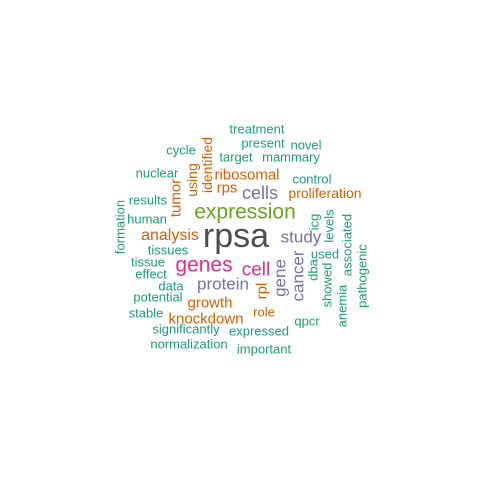  I want to click on word-anemia: anemia, so click(342, 306).